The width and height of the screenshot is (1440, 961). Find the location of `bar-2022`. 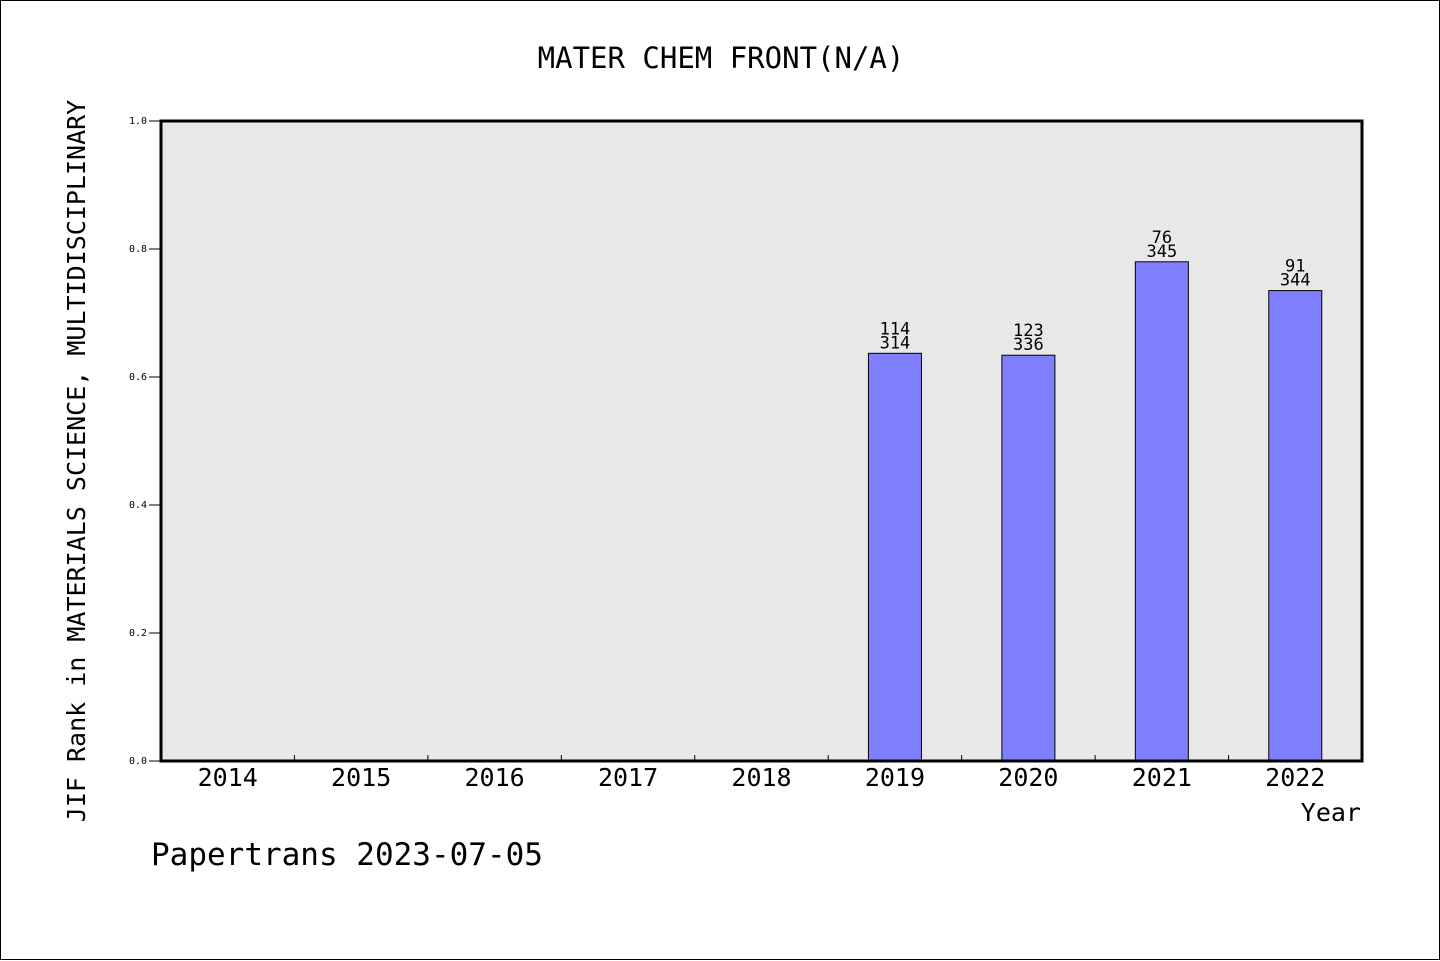

bar-2022 is located at coordinates (1295, 526).